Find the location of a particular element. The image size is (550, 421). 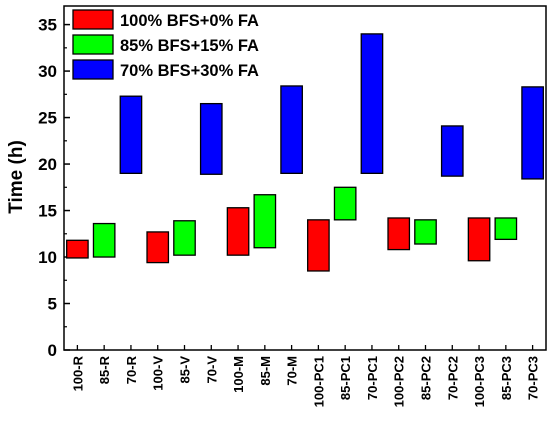

x-tick-label: 100-V is located at coordinates (158, 373).